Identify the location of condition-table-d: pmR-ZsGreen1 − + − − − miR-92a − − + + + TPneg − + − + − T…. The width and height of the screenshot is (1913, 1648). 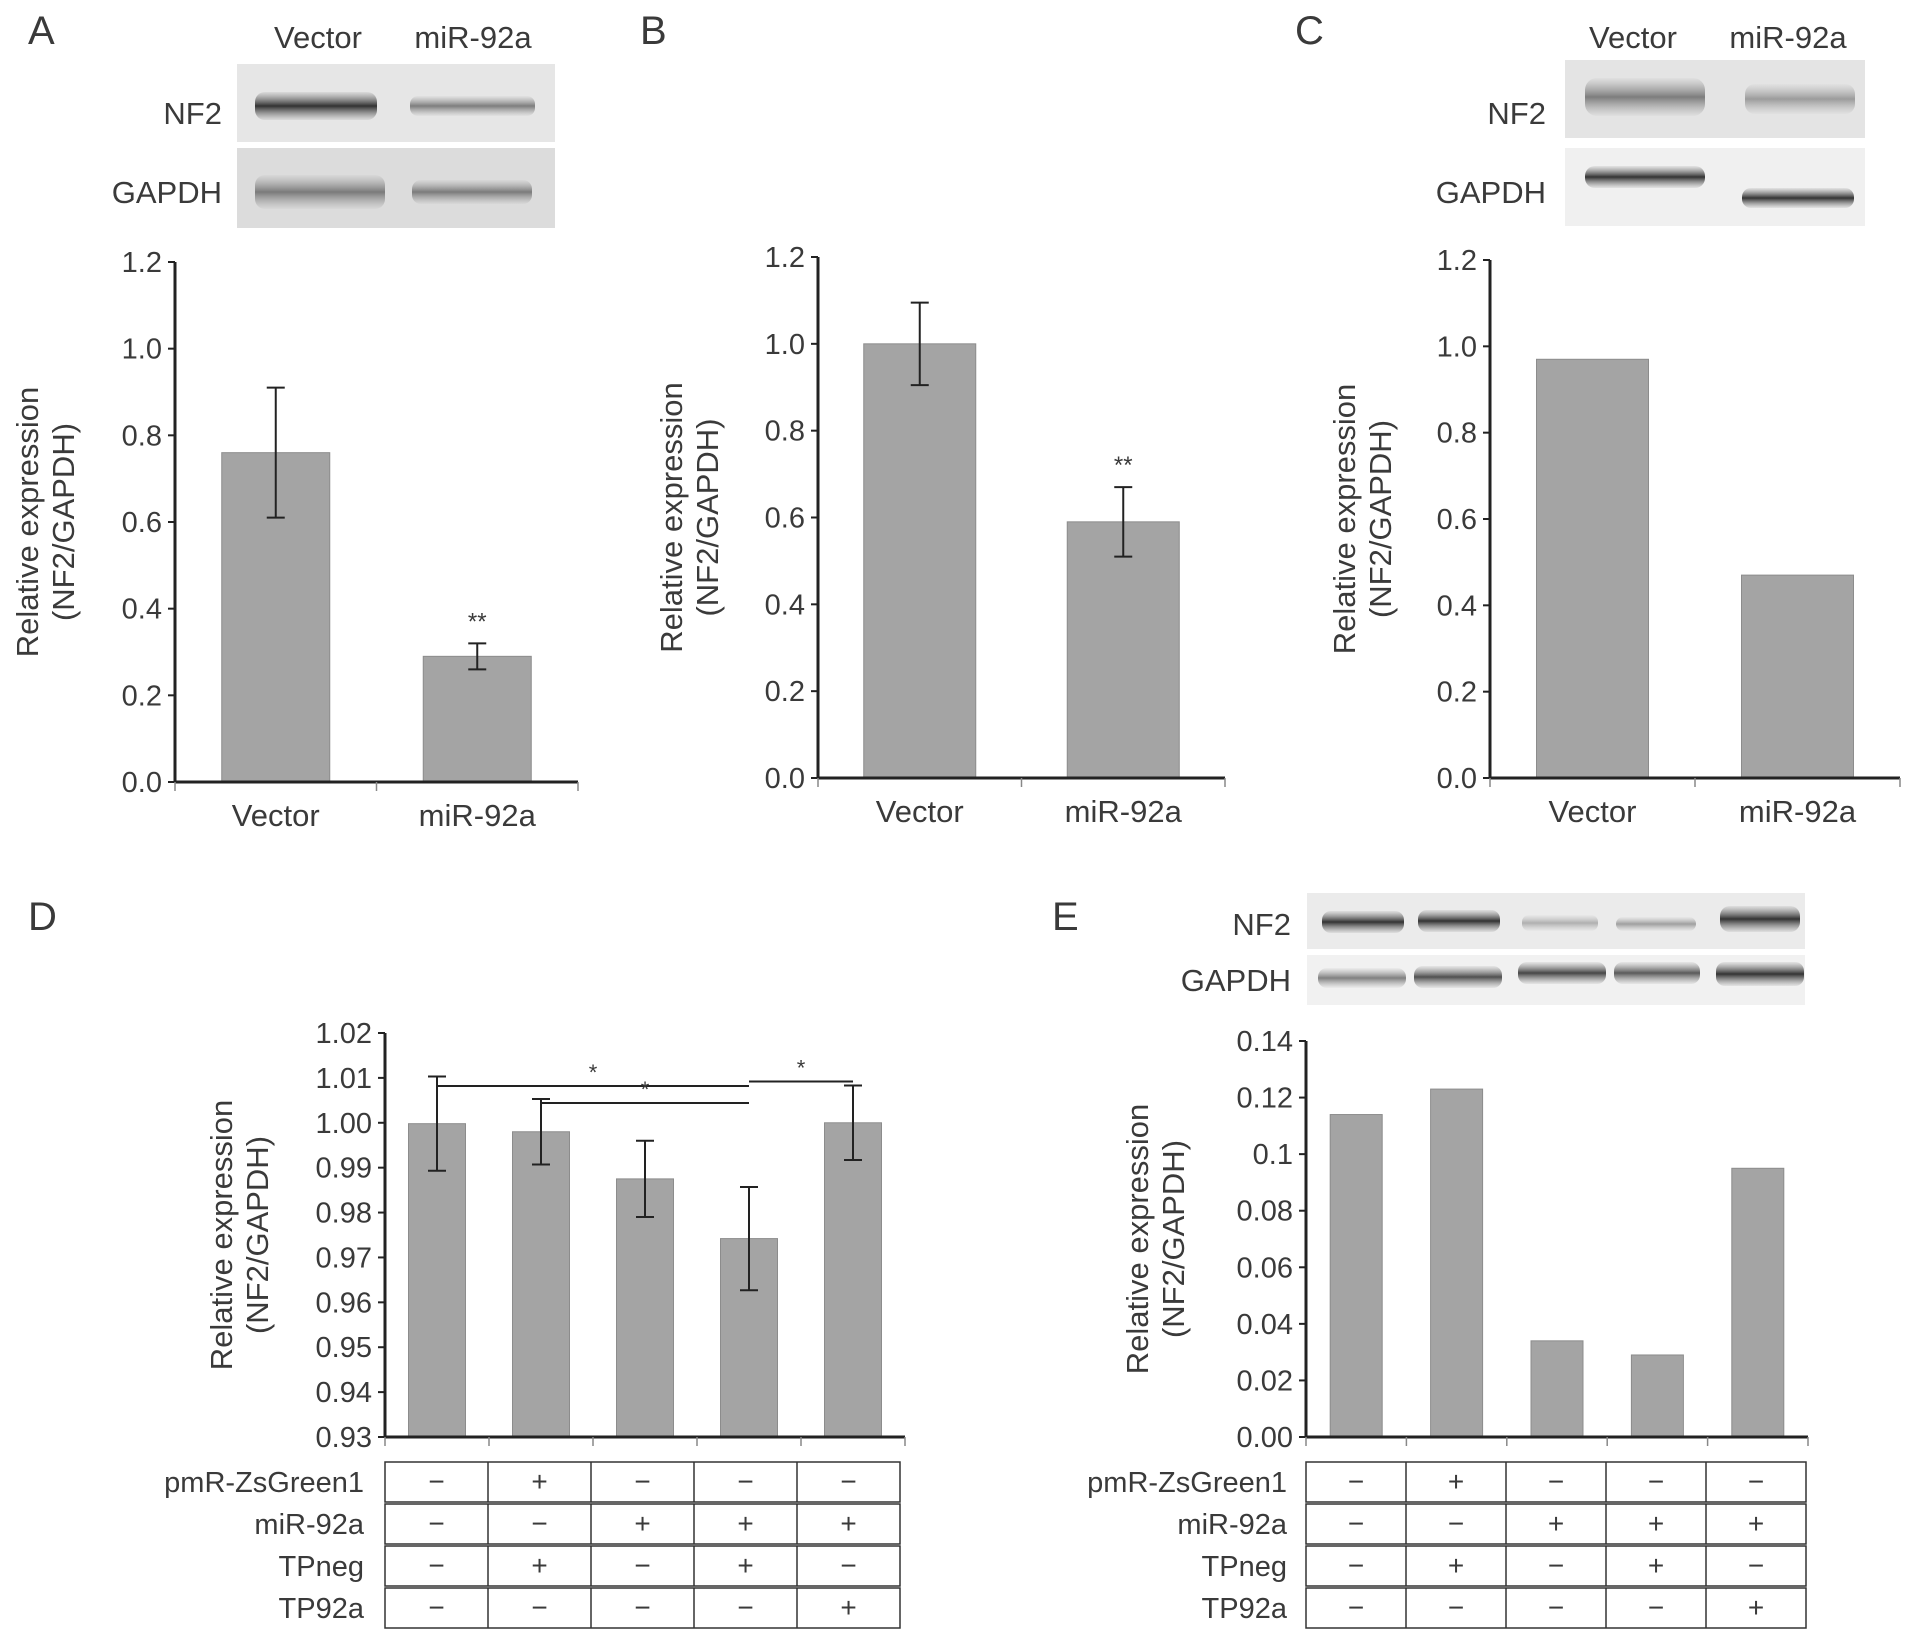
(532, 1545).